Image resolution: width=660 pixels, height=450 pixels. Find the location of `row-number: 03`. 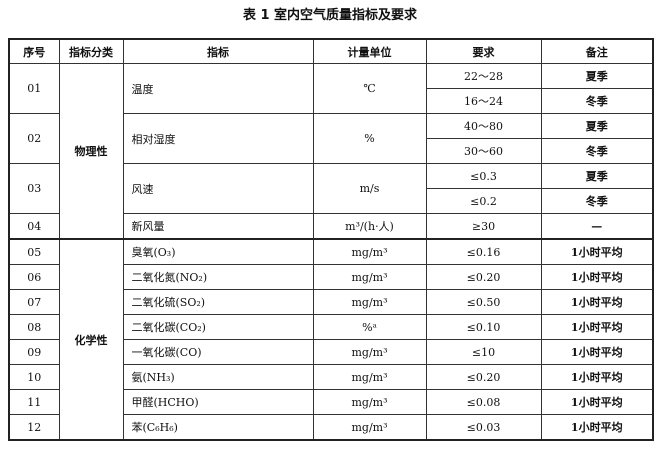

row-number: 03 is located at coordinates (34, 188).